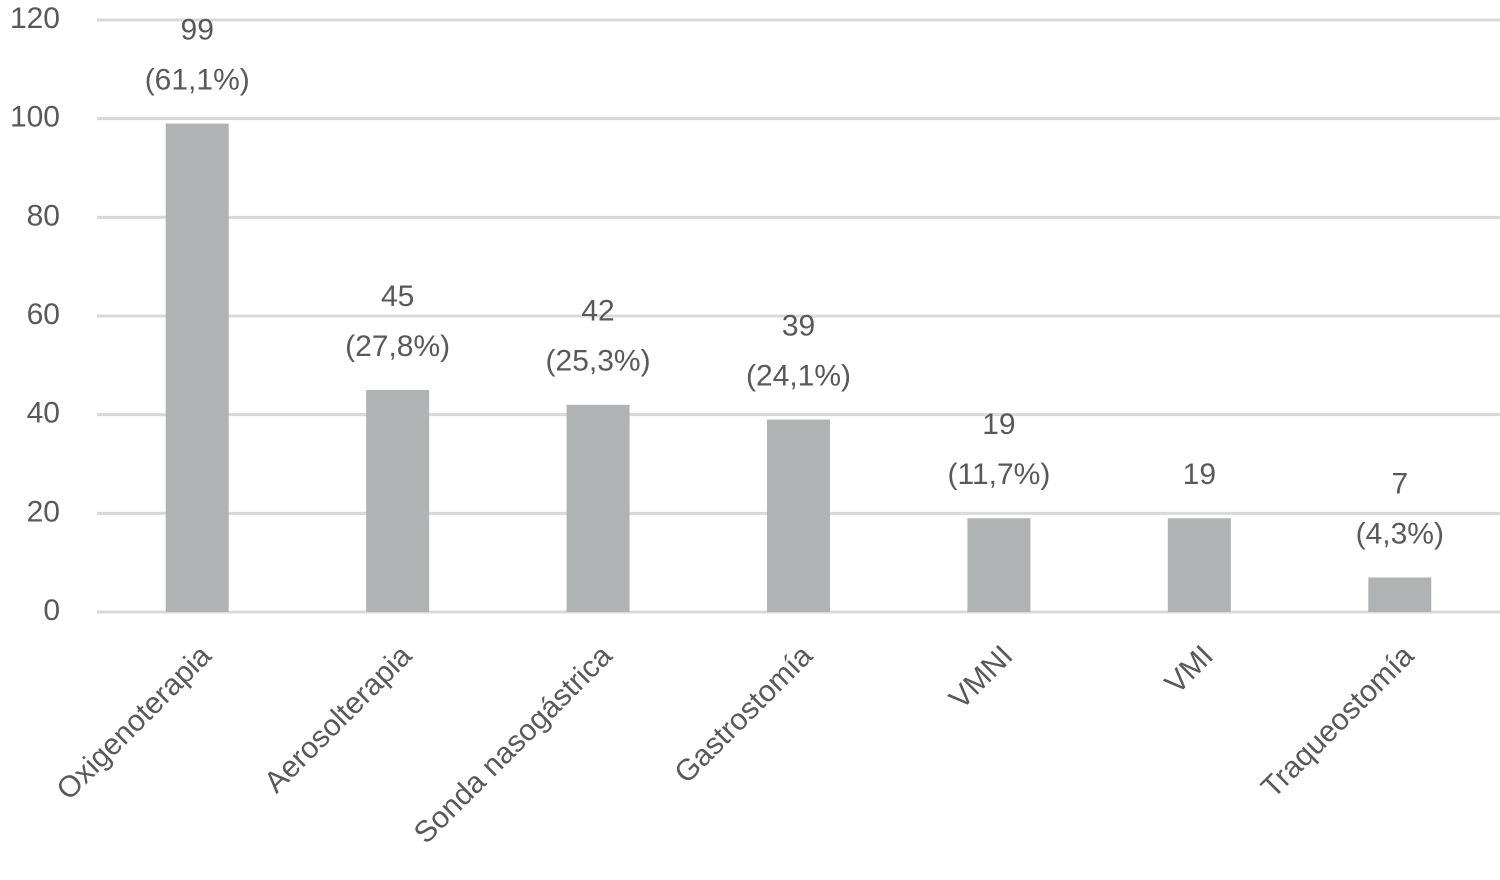 This screenshot has height=880, width=1500. What do you see at coordinates (51, 610) in the screenshot?
I see `y-tick-label: 0` at bounding box center [51, 610].